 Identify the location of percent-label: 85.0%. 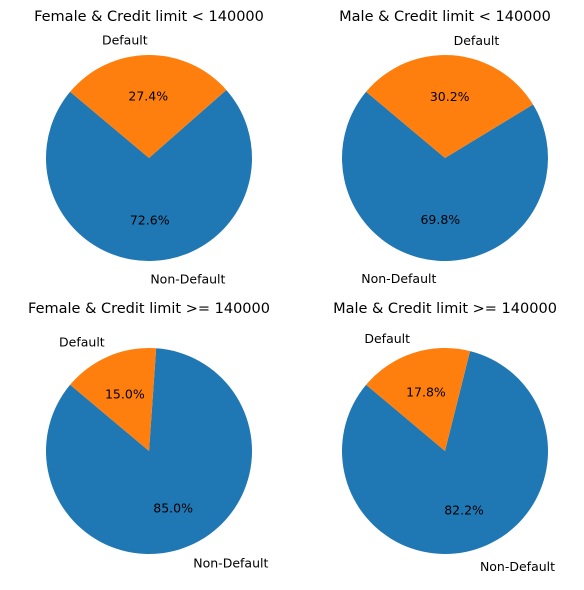
(173, 507).